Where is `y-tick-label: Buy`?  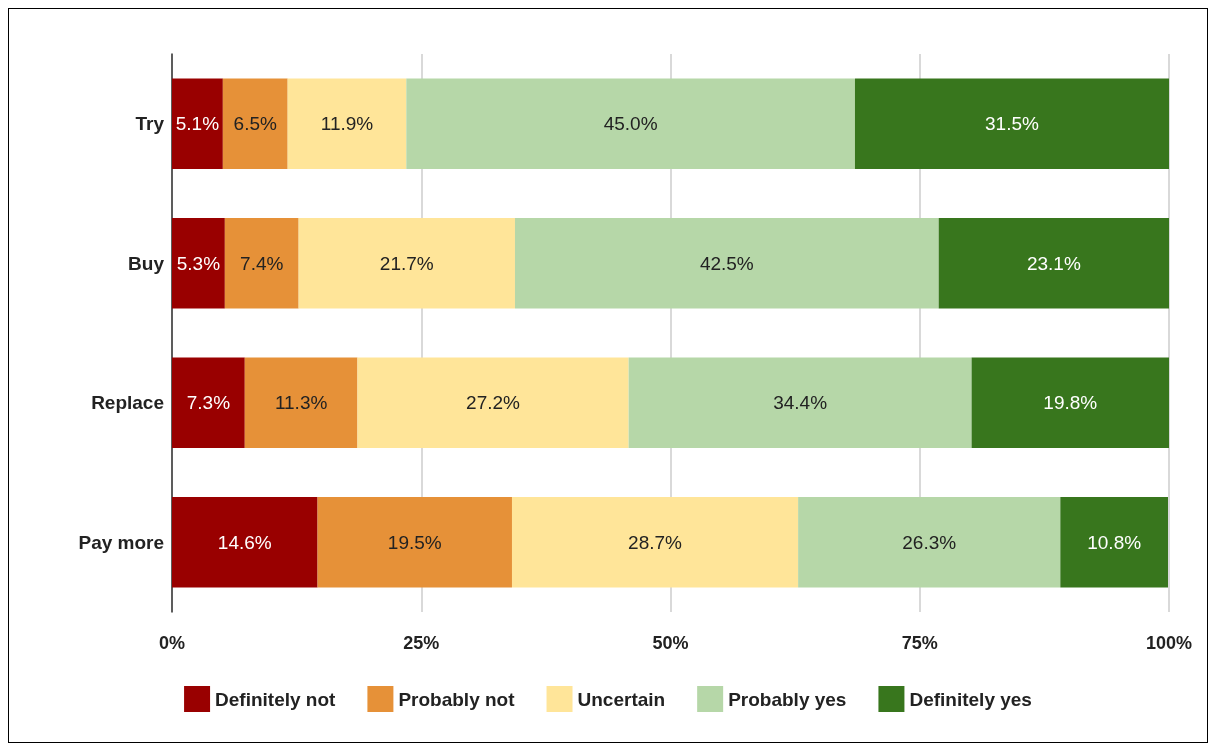
y-tick-label: Buy is located at coordinates (146, 263).